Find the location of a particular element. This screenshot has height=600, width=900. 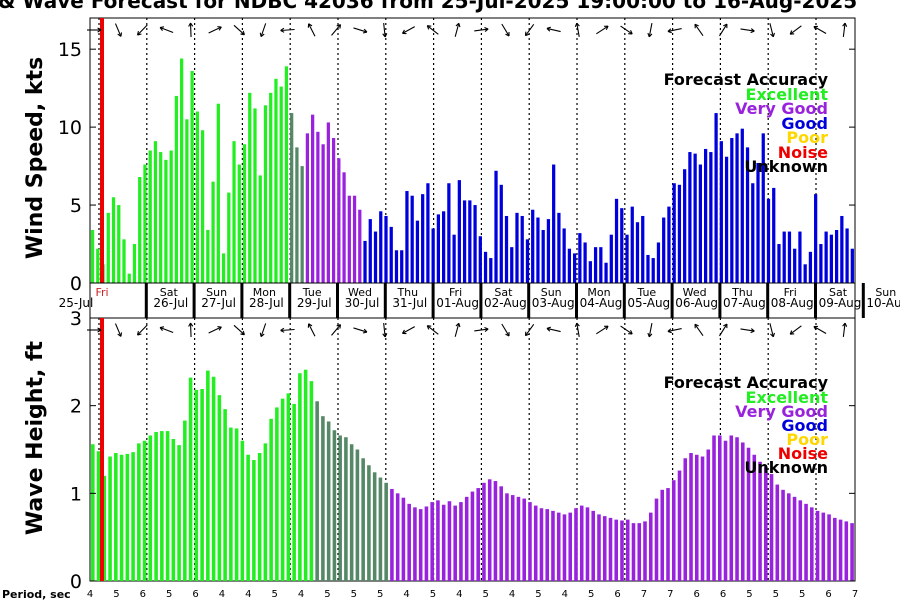

now-marker is located at coordinates (102, 150).